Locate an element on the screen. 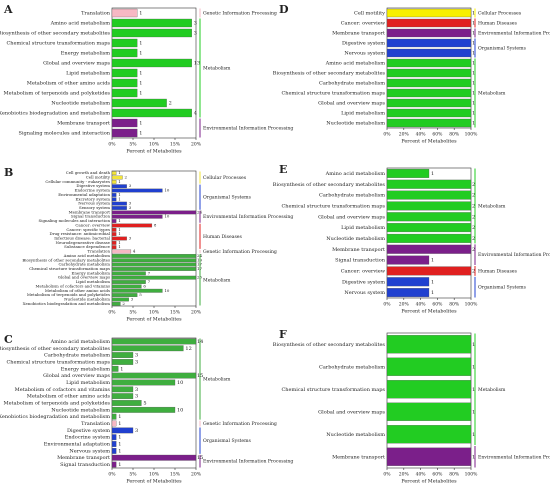  panel-label: A is located at coordinates (8, 9).